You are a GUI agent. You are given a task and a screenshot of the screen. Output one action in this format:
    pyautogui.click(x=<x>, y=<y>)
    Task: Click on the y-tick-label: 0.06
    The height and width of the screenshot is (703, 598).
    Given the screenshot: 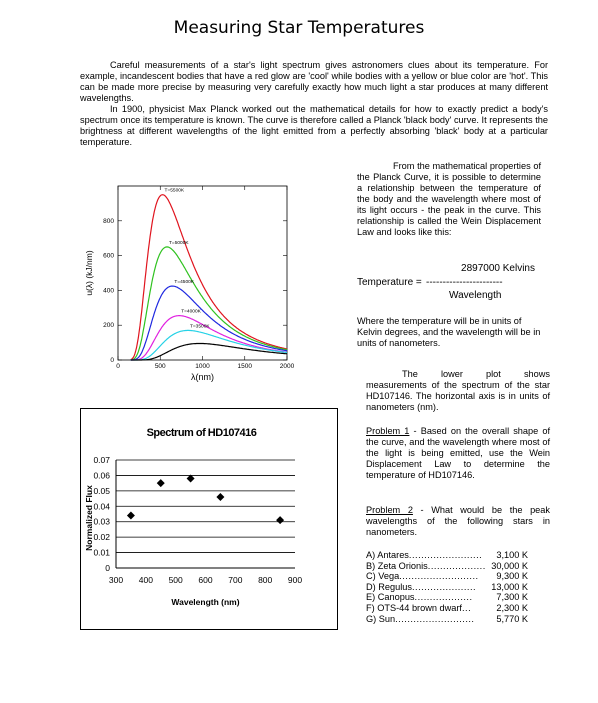 What is the action you would take?
    pyautogui.click(x=101, y=475)
    